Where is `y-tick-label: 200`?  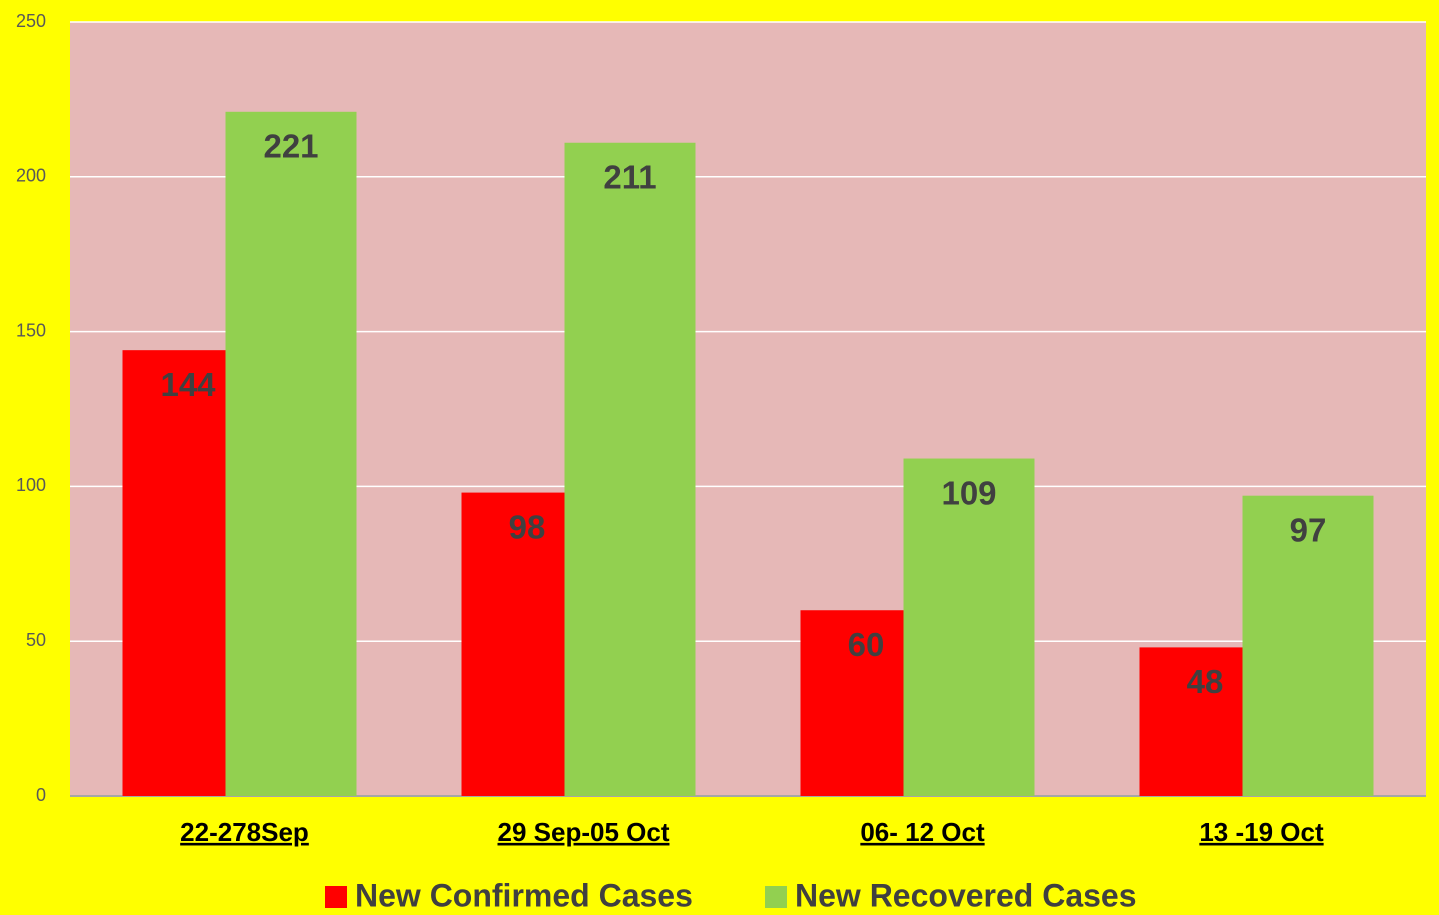
y-tick-label: 200 is located at coordinates (31, 176).